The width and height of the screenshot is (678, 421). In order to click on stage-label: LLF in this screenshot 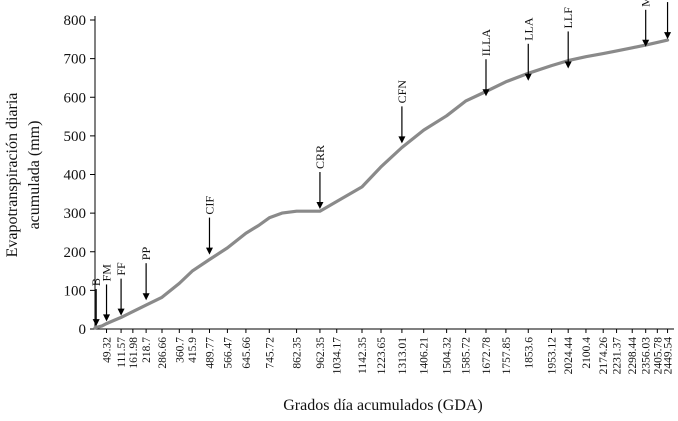, I will do `click(568, 18)`.